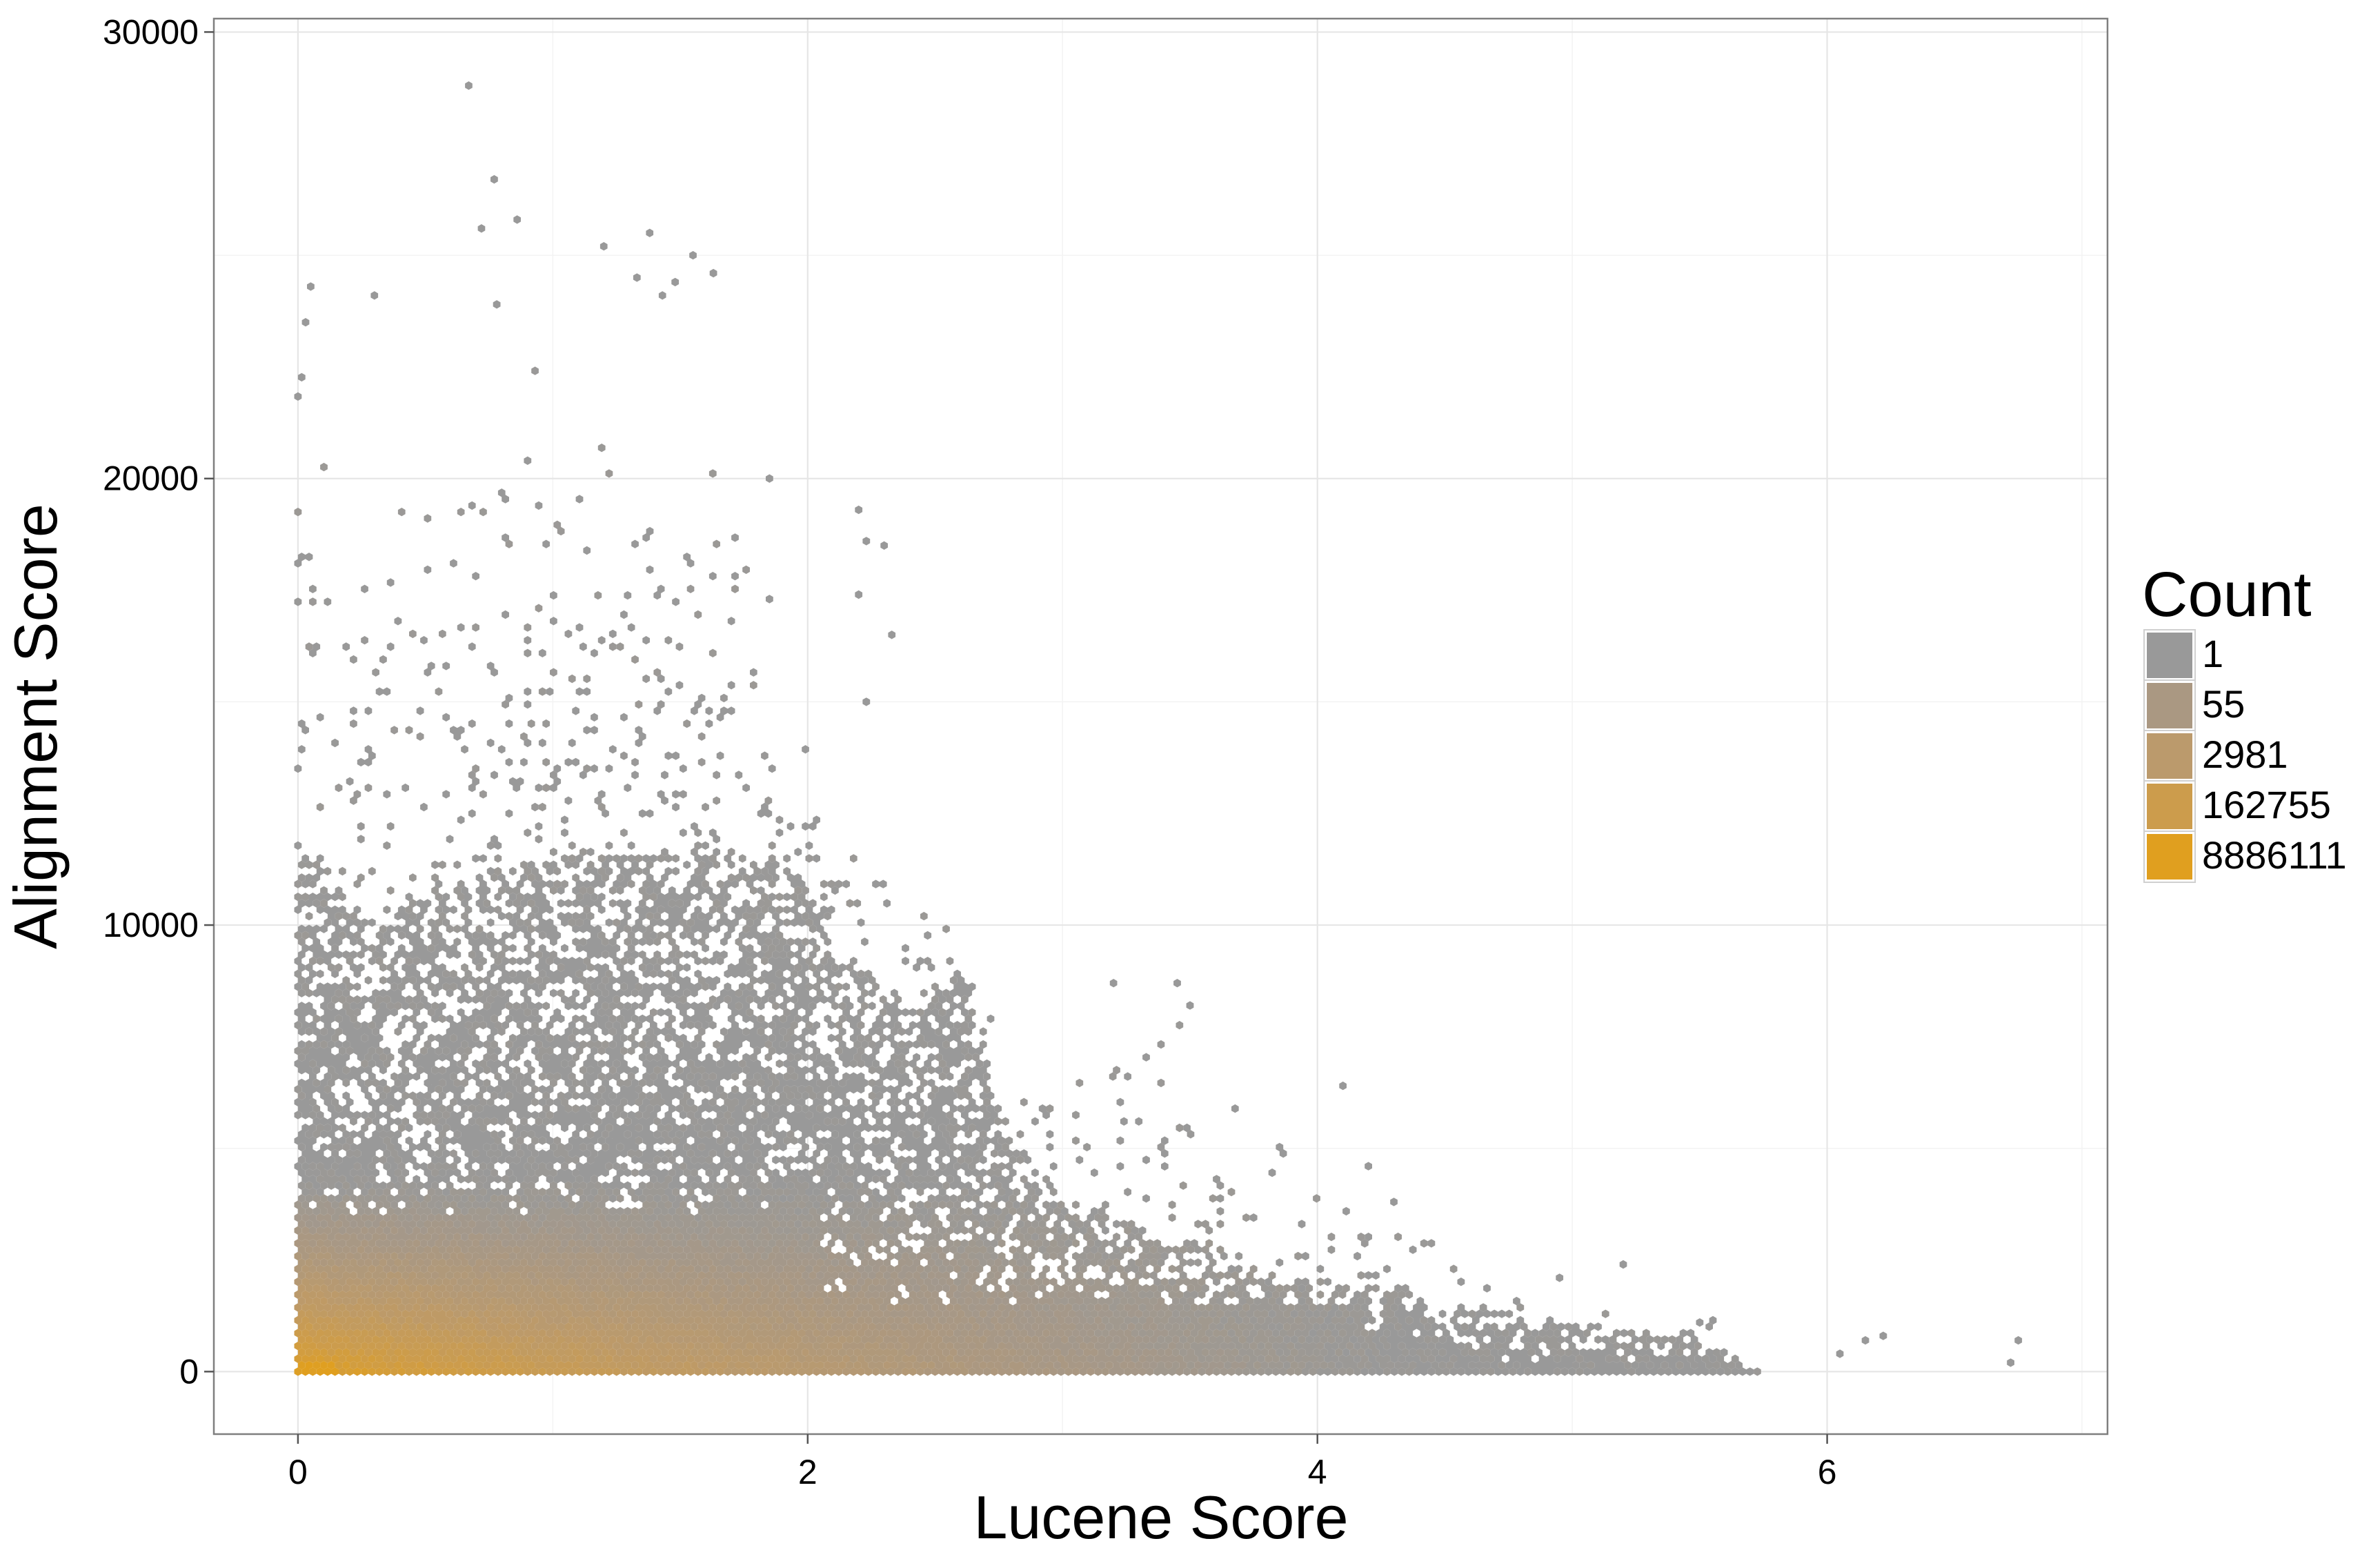 The height and width of the screenshot is (1550, 2380). I want to click on legend-keys: 1 55 2981 162755 8886111, so click(2245, 756).